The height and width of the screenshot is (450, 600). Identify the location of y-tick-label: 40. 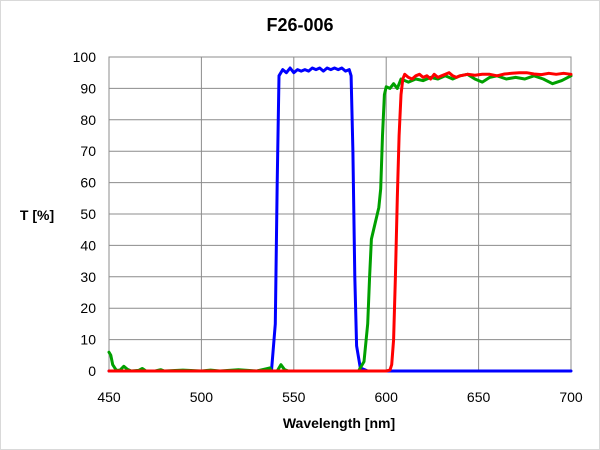
(88, 245).